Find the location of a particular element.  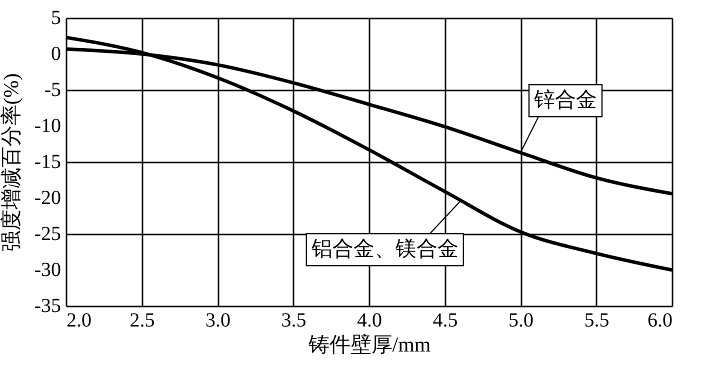

annotation: 铝合金、镁合金 is located at coordinates (384, 248).